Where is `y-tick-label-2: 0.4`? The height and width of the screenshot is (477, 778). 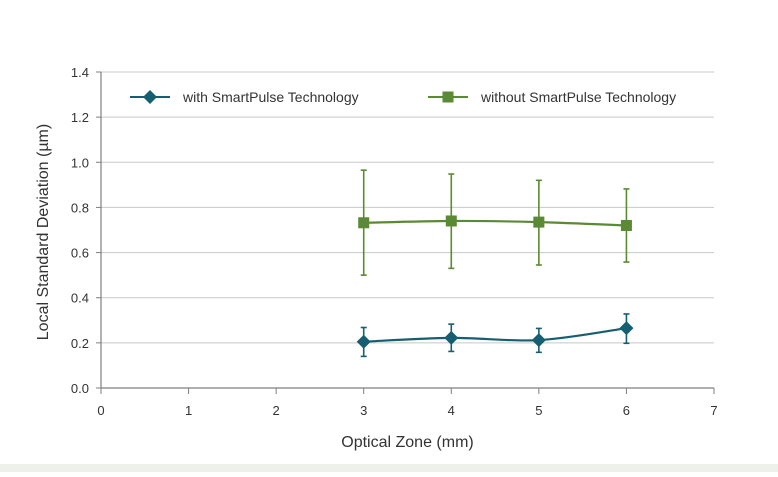
y-tick-label-2: 0.4 is located at coordinates (80, 298).